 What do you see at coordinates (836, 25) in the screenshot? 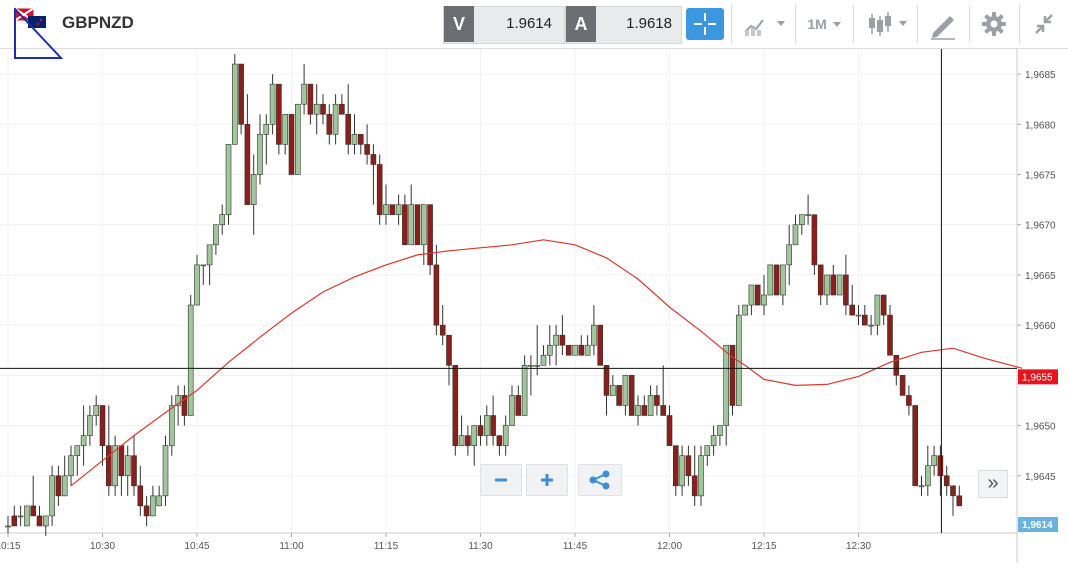
I see `chevron-down-icon` at bounding box center [836, 25].